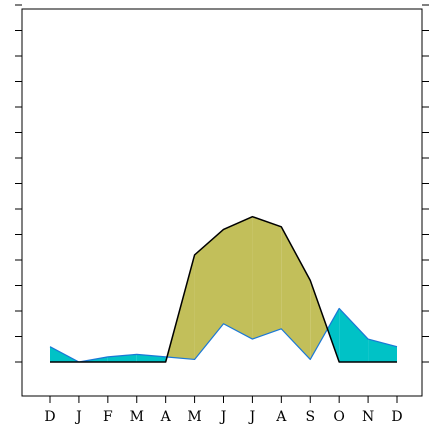  What do you see at coordinates (425, 183) in the screenshot?
I see `y-axis-right` at bounding box center [425, 183].